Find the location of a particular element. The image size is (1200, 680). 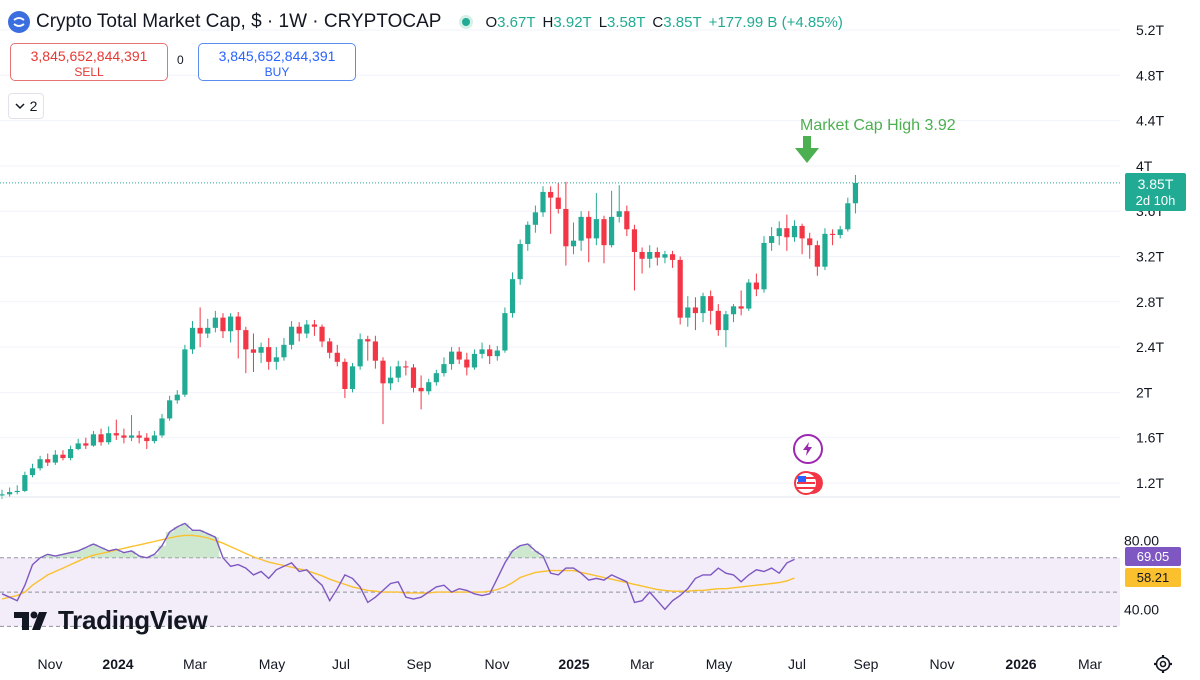

time-tick-label: Sep is located at coordinates (866, 664).